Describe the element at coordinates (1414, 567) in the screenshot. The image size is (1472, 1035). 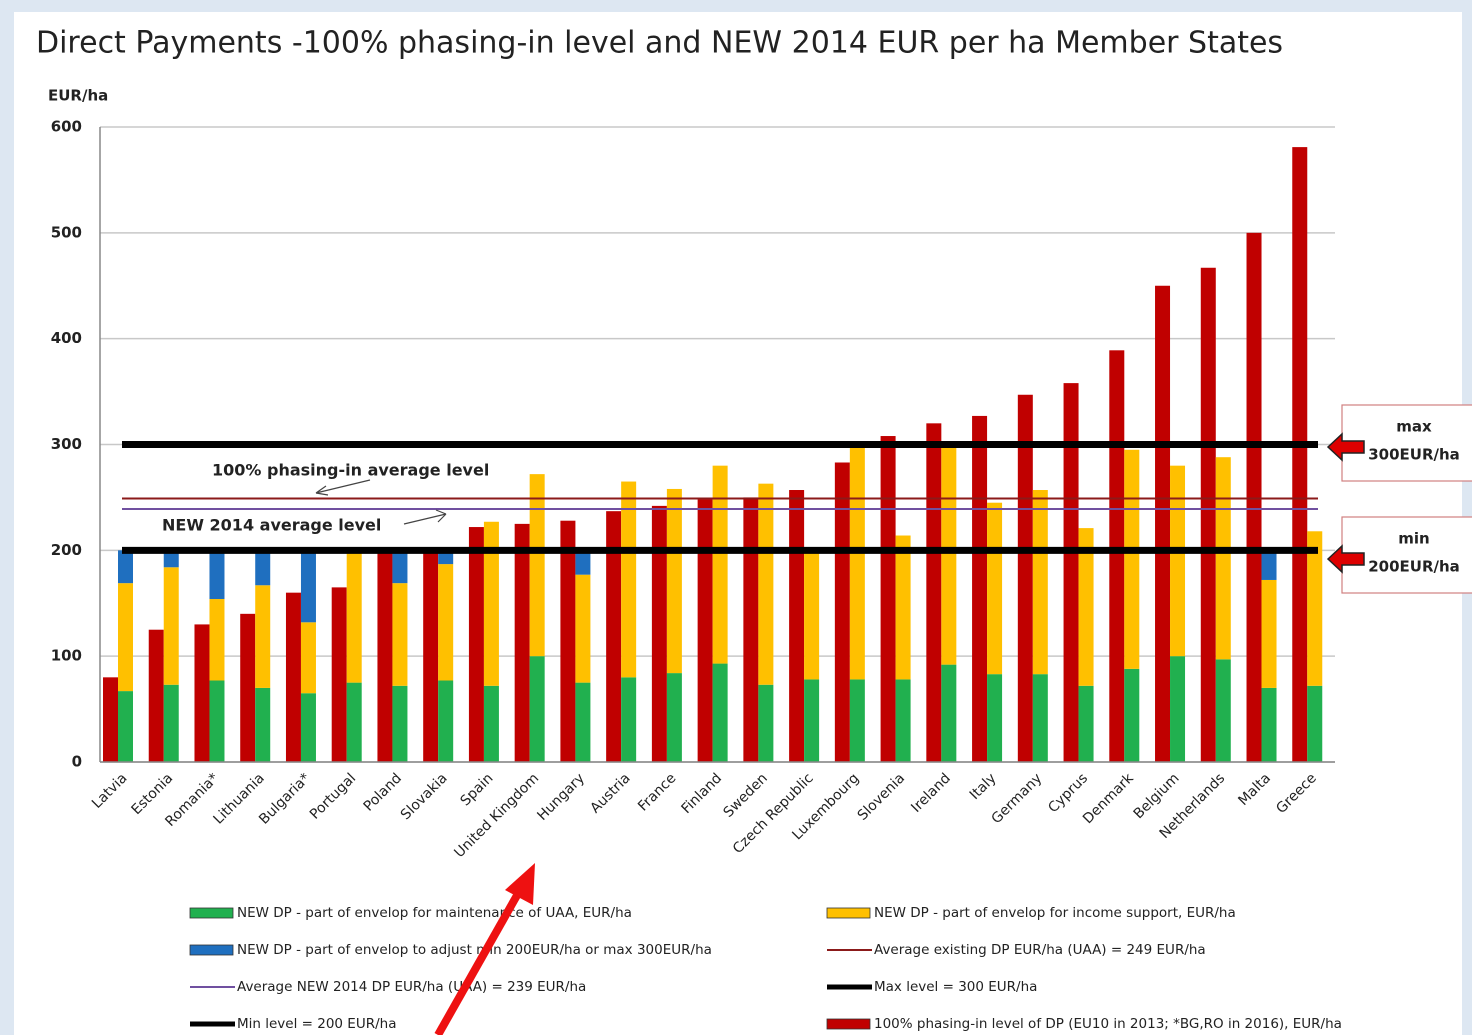
I see `side-label: 200EUR/ha` at that location.